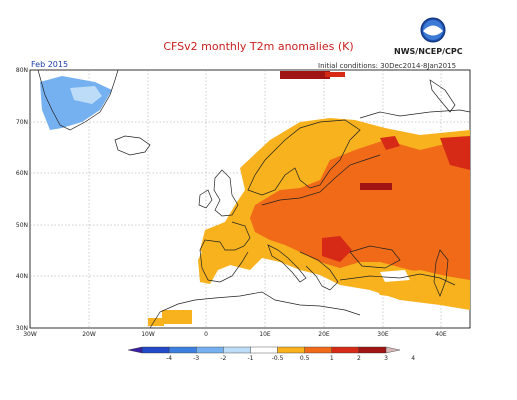 The height and width of the screenshot is (400, 517). Describe the element at coordinates (332, 358) in the screenshot. I see `colorbar-label: 1` at that location.